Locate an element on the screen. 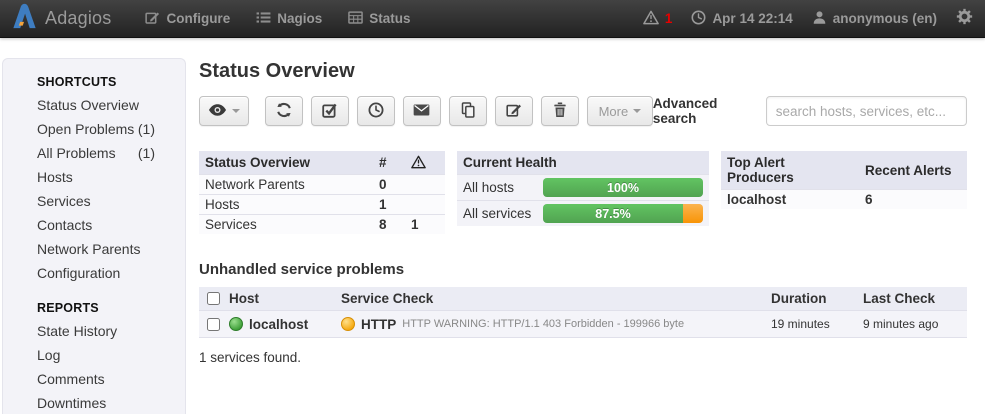 This screenshot has height=414, width=985. status-row-label: Hosts is located at coordinates (286, 204).